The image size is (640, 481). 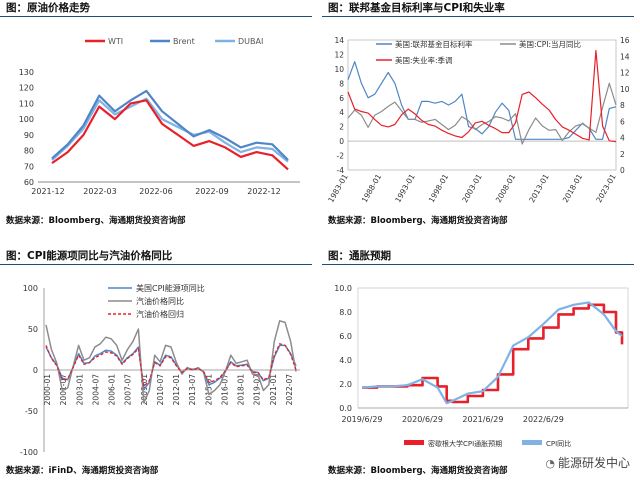 I want to click on x-tick-label: 2020/6/29, so click(x=422, y=419).